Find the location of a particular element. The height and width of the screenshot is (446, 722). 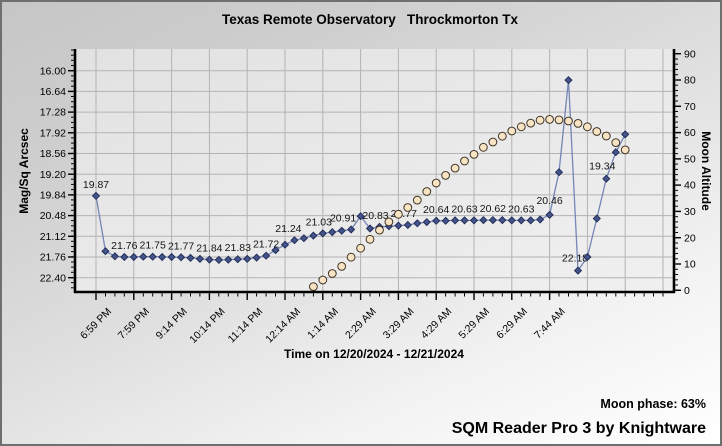

sqm-point-label: 21.72 is located at coordinates (266, 245).